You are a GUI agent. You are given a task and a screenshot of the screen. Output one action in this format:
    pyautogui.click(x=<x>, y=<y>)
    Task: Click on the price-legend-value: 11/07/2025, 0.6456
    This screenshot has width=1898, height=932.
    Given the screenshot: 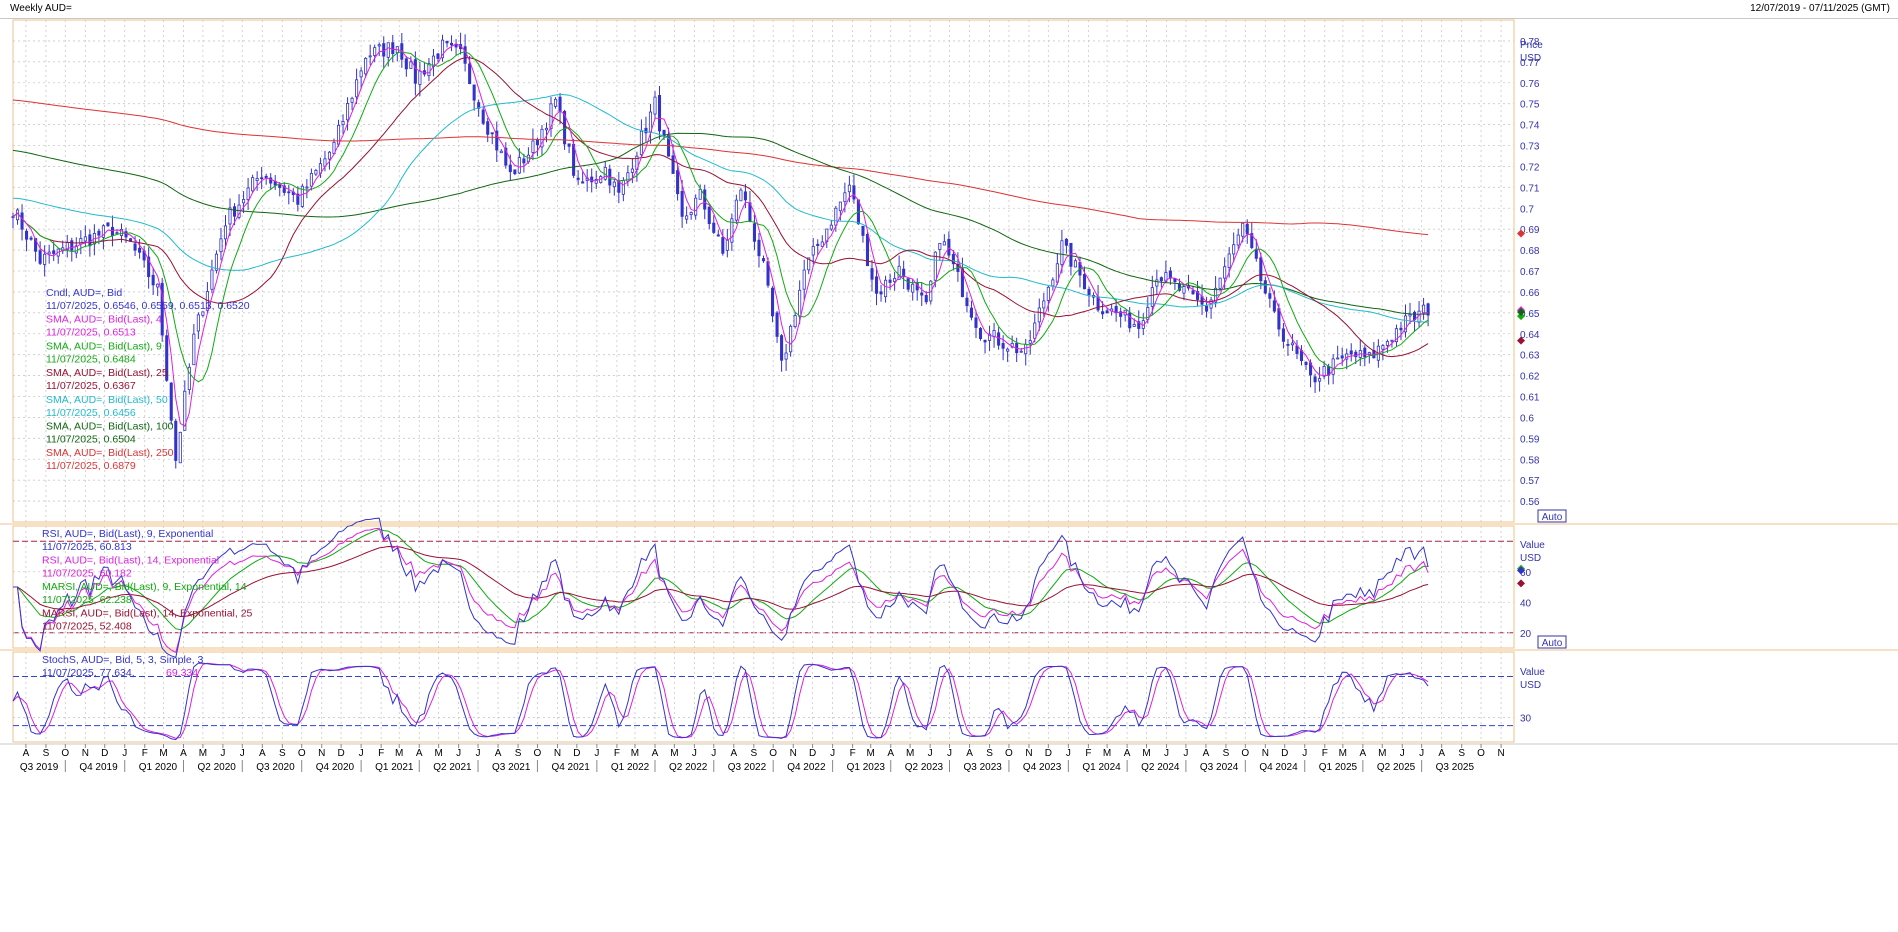 What is the action you would take?
    pyautogui.click(x=91, y=413)
    